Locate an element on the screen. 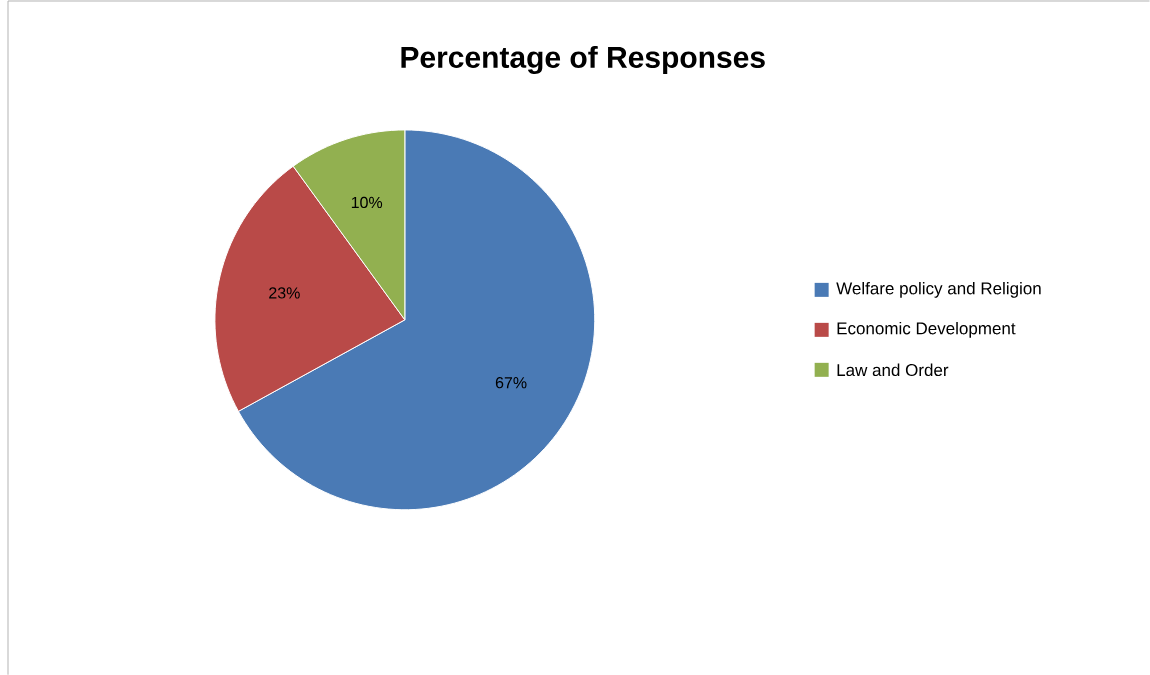 This screenshot has height=675, width=1150. legend-label: Law and Order is located at coordinates (893, 369).